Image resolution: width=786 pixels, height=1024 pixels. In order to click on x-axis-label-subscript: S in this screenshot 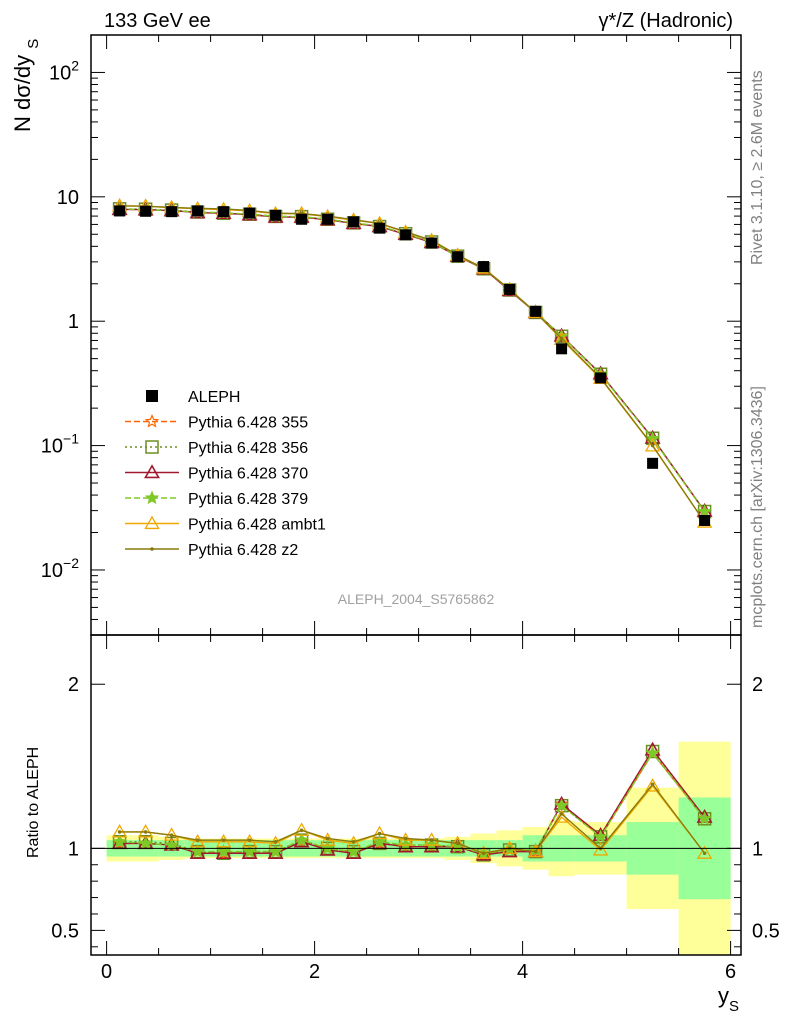, I will do `click(734, 1006)`.